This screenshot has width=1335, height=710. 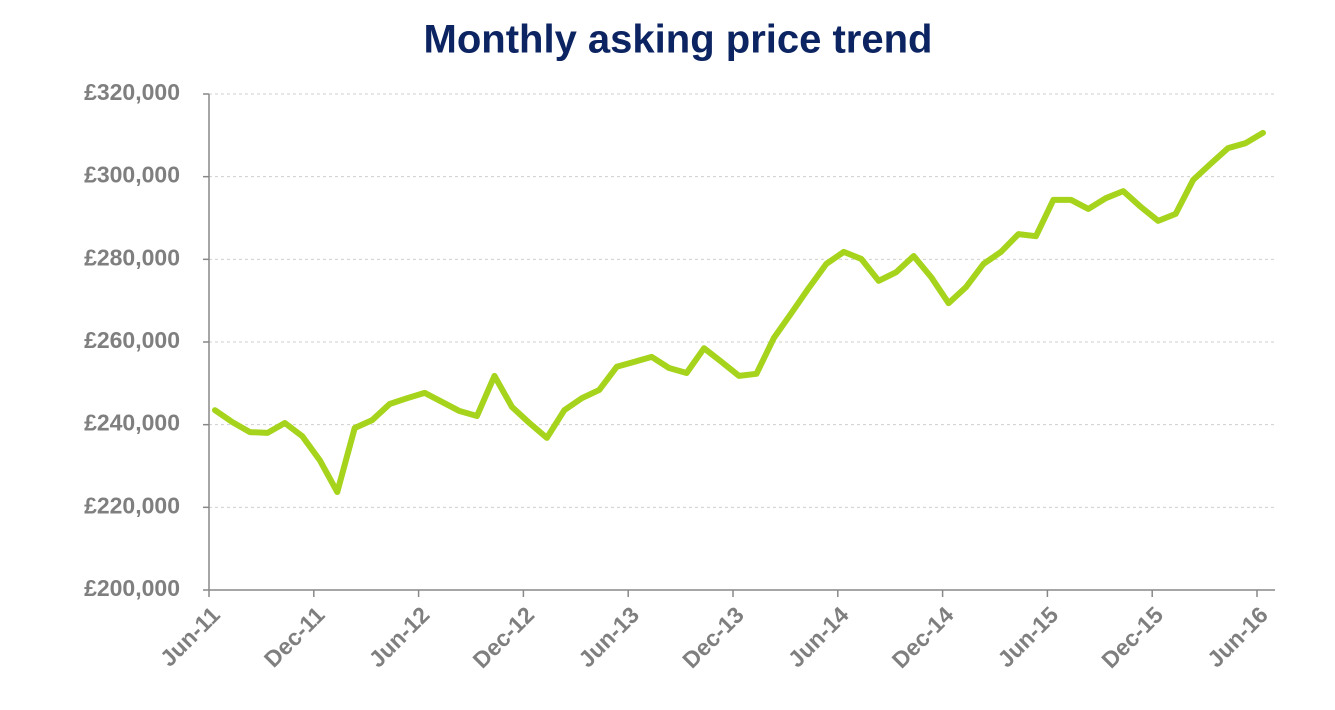 I want to click on y-tick-label: £260,000, so click(x=132, y=340).